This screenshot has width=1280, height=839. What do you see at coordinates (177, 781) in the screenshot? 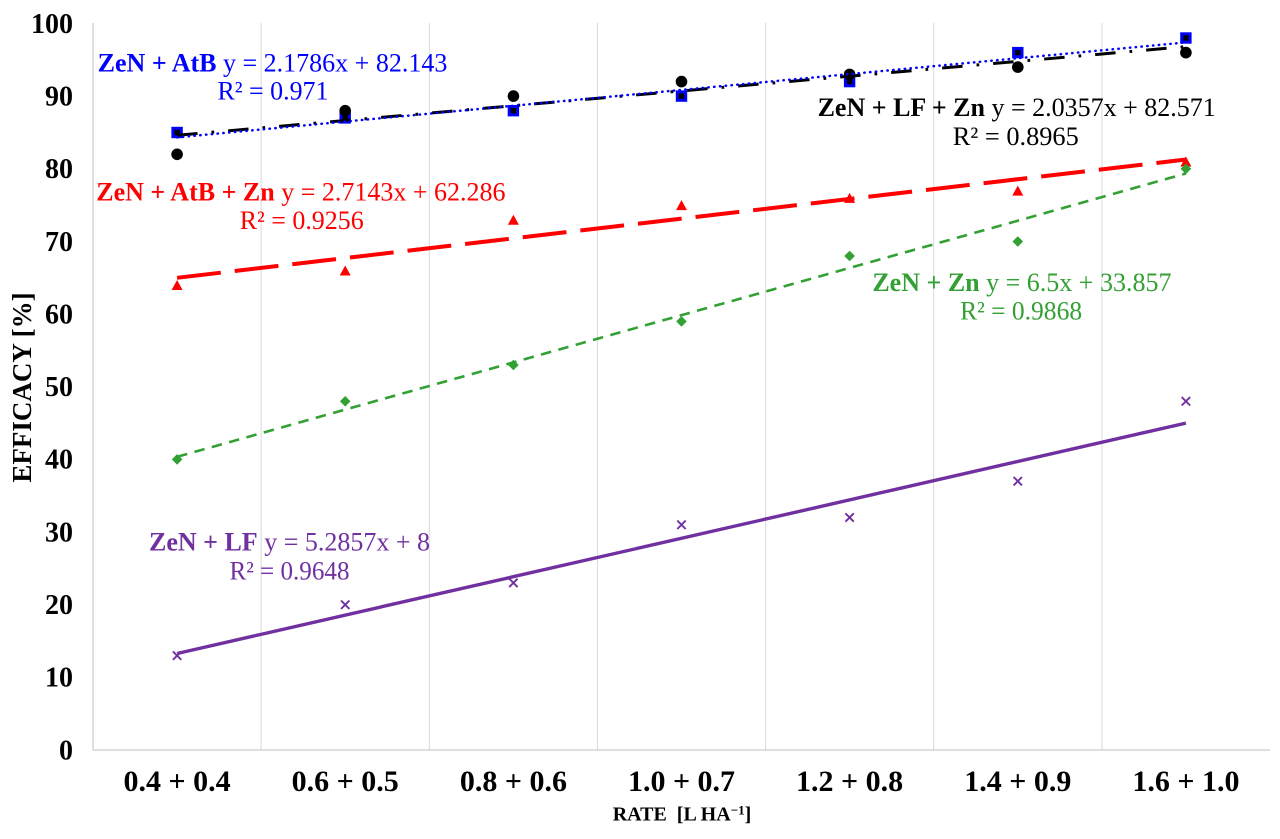
I see `svg-text: 0.4 + 0.4` at bounding box center [177, 781].